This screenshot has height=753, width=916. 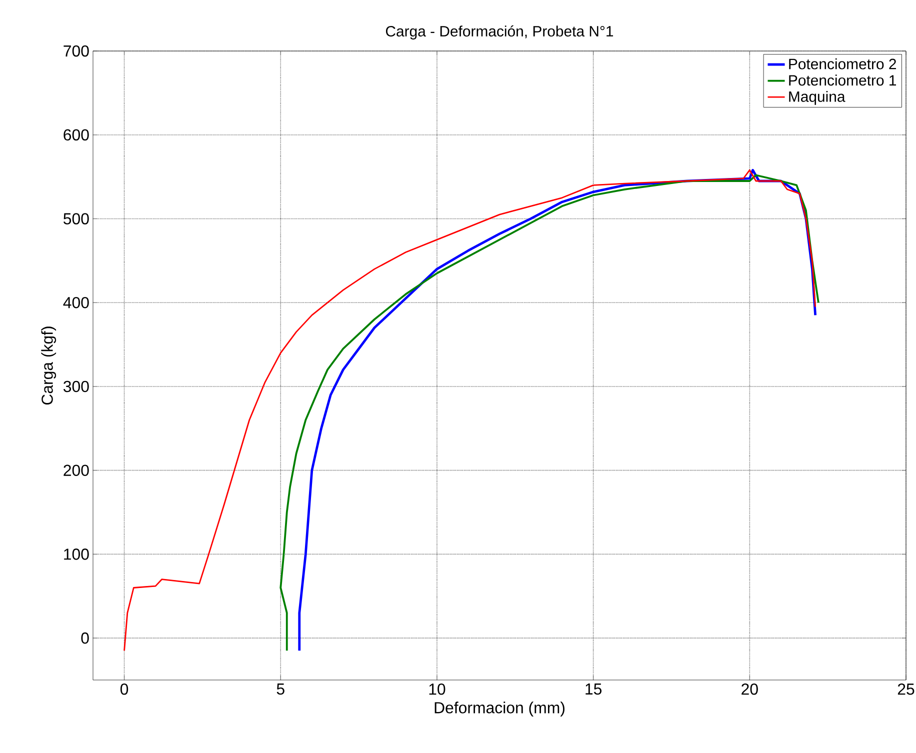 I want to click on y-tick-label: 0, so click(x=85, y=638).